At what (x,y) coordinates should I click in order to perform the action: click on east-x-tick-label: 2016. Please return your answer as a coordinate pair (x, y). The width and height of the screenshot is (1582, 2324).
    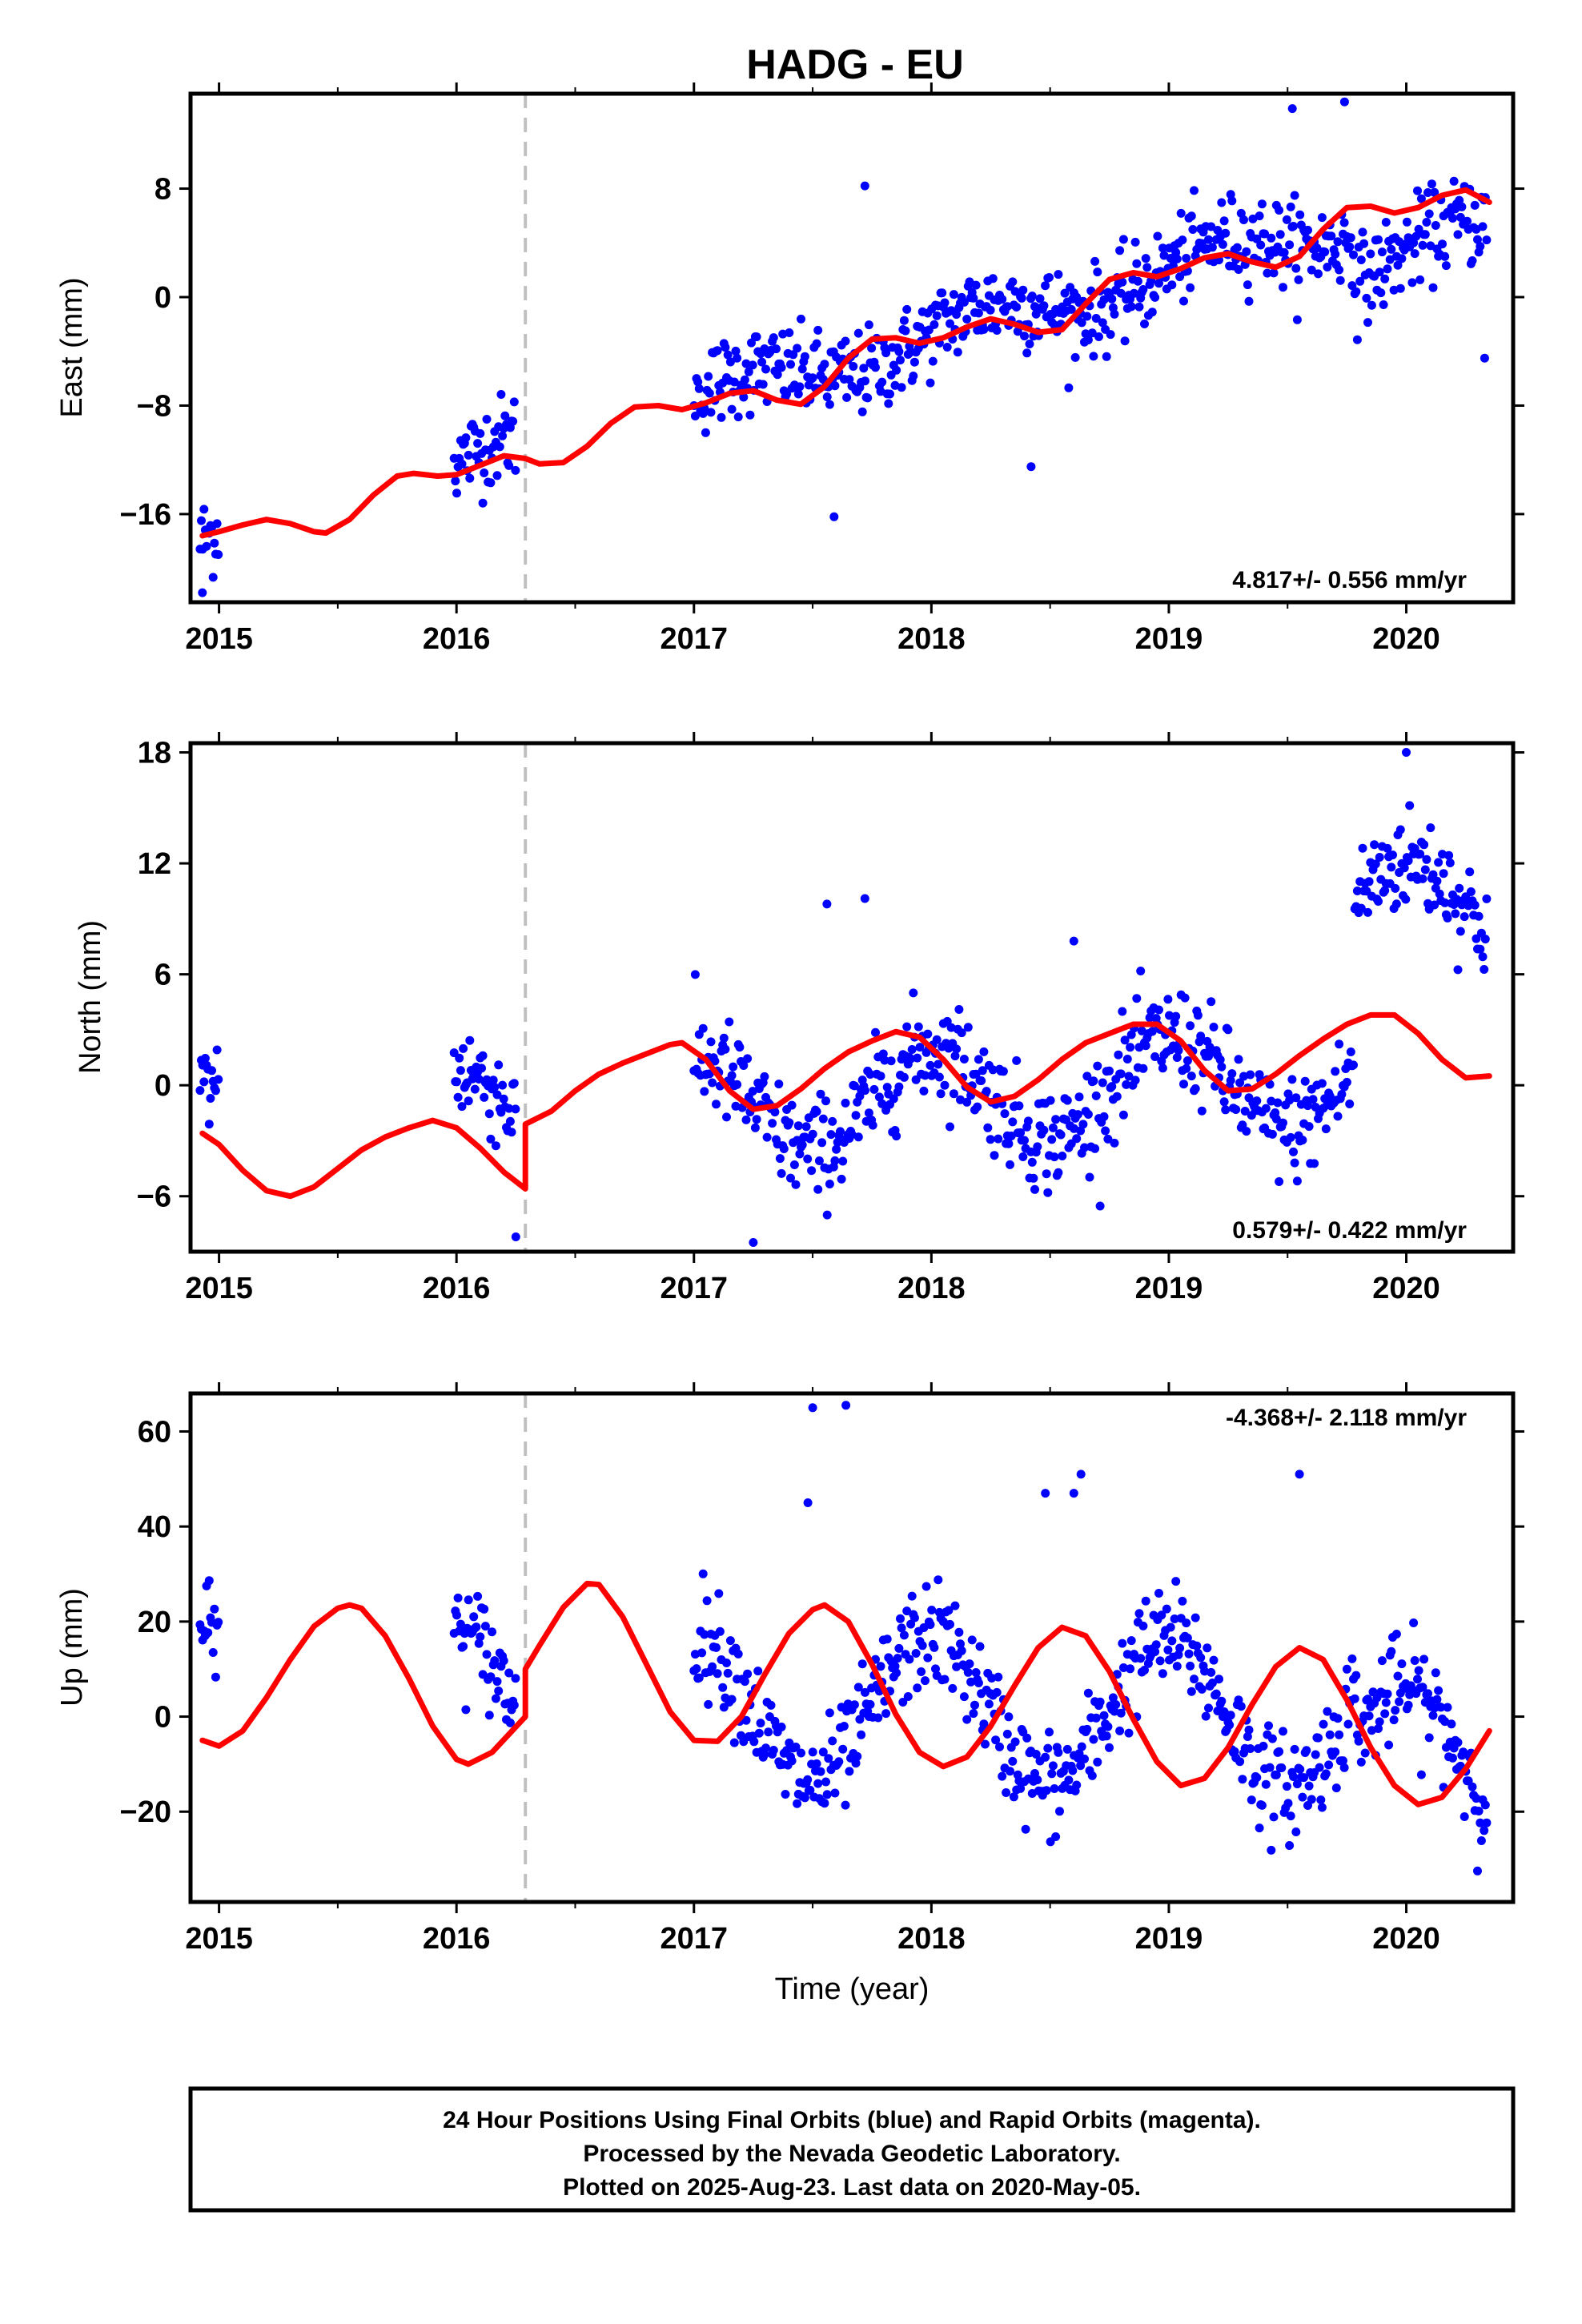
    Looking at the image, I should click on (457, 639).